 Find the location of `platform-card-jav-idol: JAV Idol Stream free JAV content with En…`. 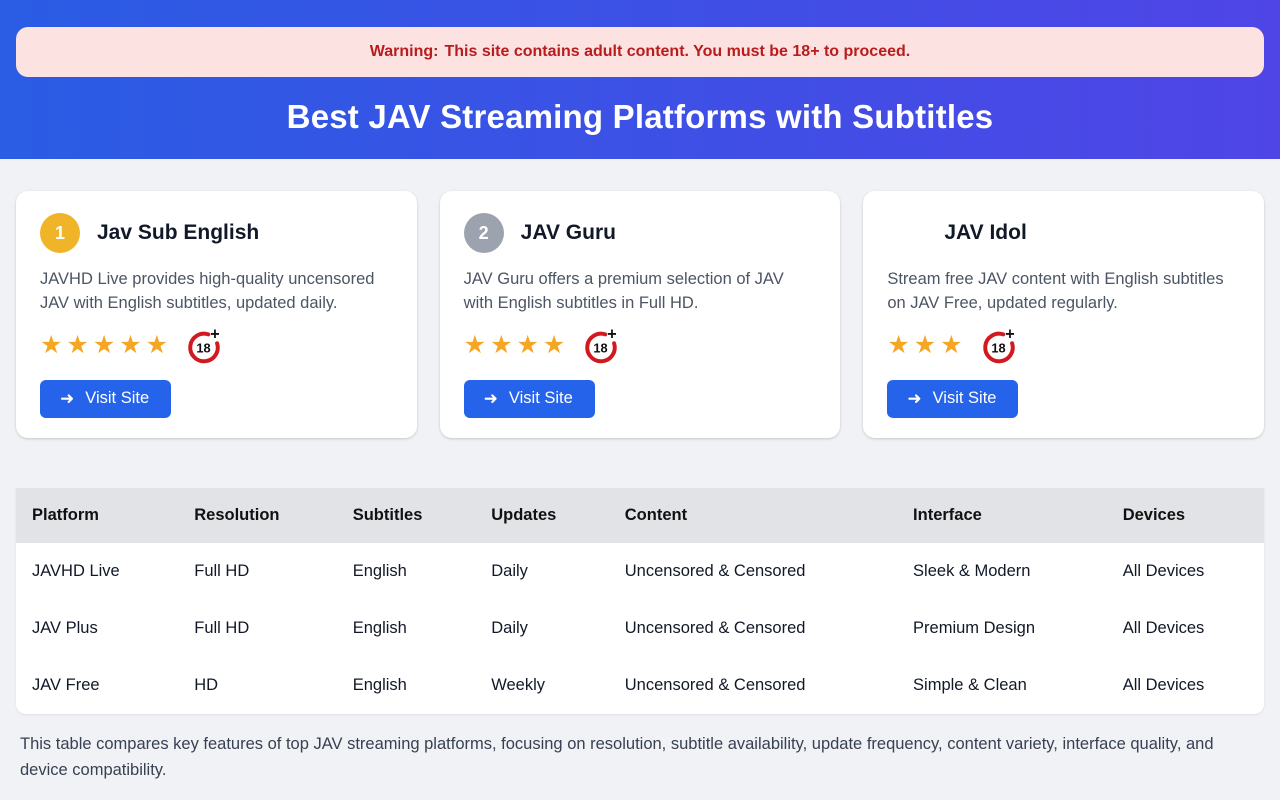

platform-card-jav-idol: JAV Idol Stream free JAV content with En… is located at coordinates (1063, 314).